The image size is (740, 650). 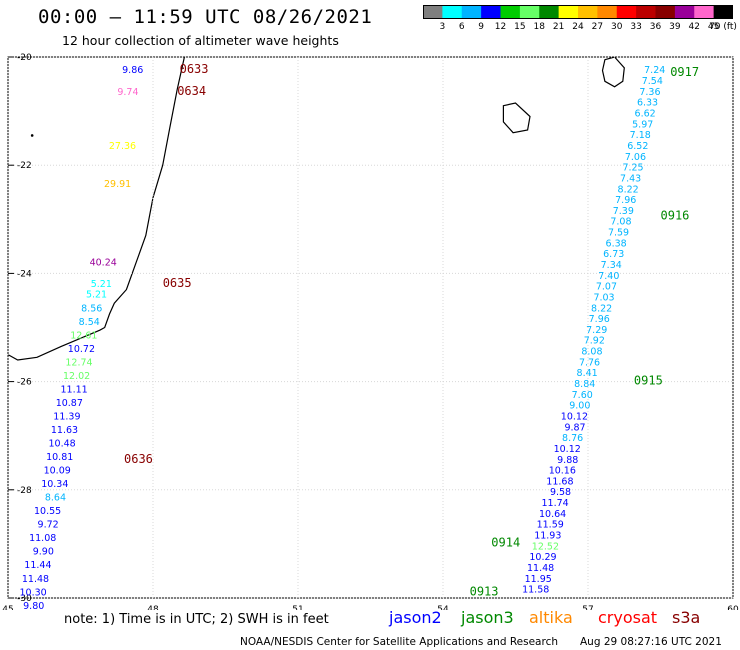 What do you see at coordinates (127, 92) in the screenshot?
I see `wave-height-value: 9.74` at bounding box center [127, 92].